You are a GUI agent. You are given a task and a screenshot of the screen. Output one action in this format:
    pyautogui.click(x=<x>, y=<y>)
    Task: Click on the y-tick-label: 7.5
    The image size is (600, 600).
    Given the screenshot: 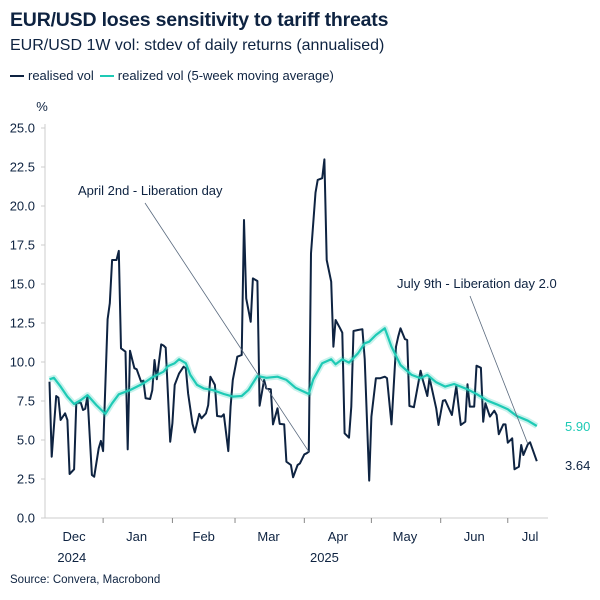 What is the action you would take?
    pyautogui.click(x=26, y=401)
    